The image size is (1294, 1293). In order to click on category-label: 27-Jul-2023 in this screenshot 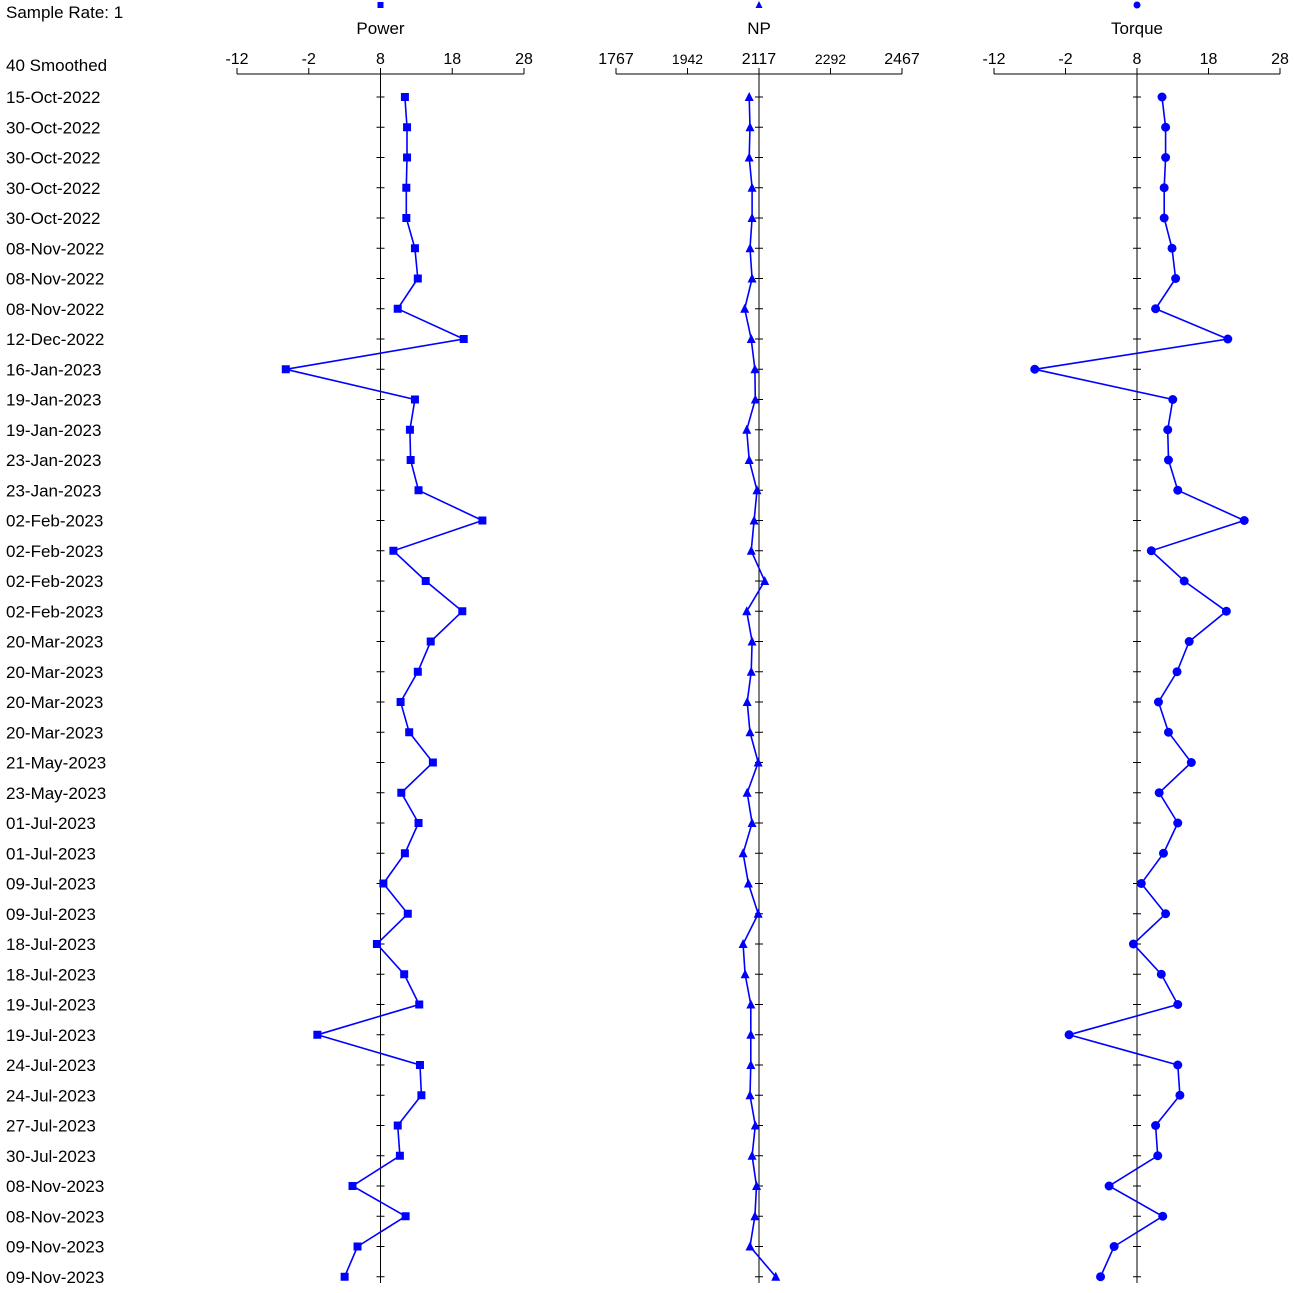, I will do `click(51, 1126)`.